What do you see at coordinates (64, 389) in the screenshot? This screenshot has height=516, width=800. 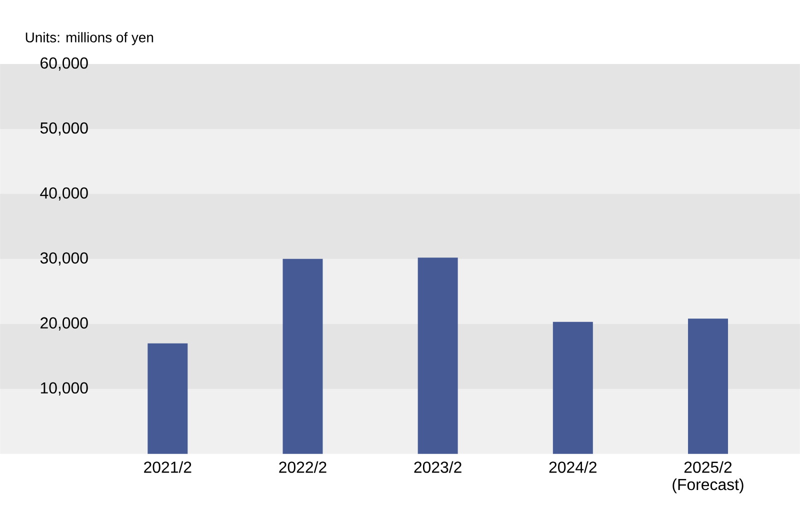 I see `y-tick-label: 10,000` at bounding box center [64, 389].